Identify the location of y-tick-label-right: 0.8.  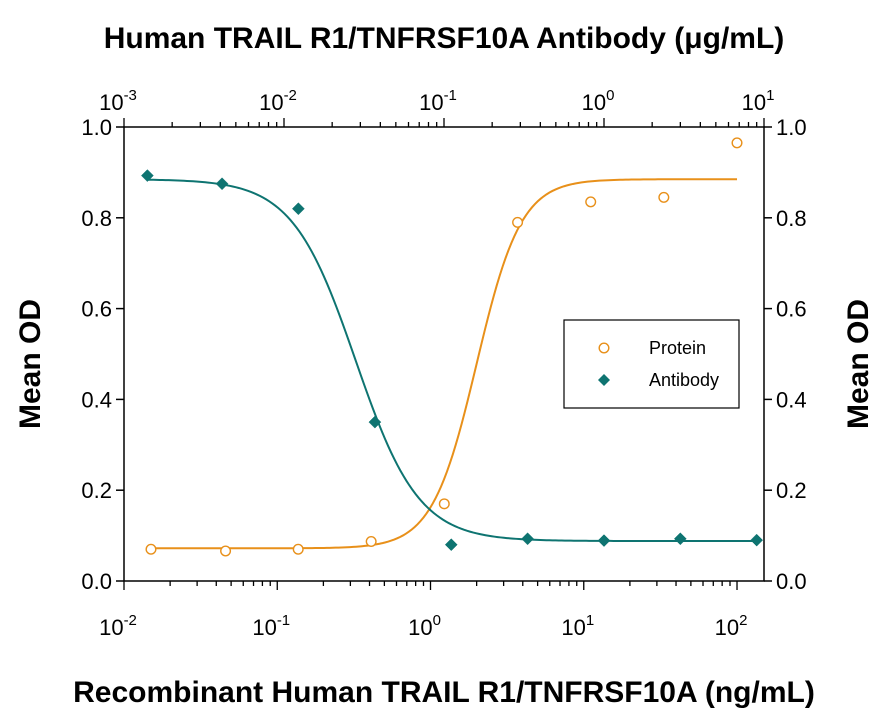
(791, 218).